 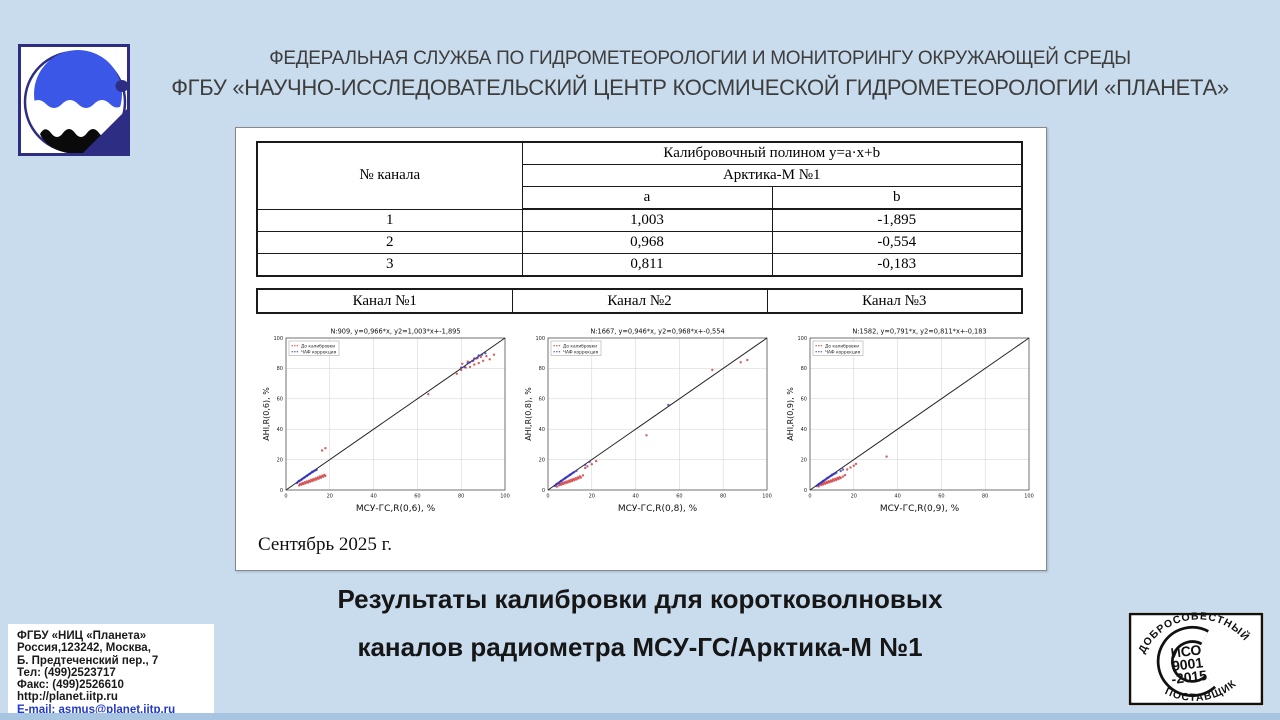 What do you see at coordinates (639, 220) in the screenshot?
I see `table-row: 1 1,003 -1,895` at bounding box center [639, 220].